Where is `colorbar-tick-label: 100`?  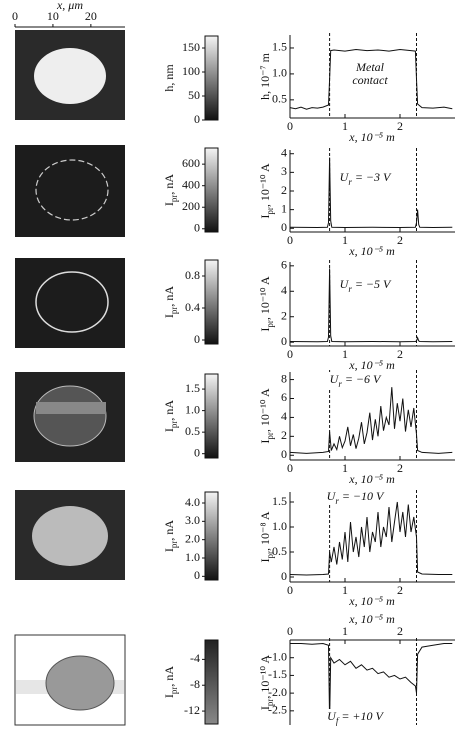
colorbar-tick-label: 100 is located at coordinates (191, 71).